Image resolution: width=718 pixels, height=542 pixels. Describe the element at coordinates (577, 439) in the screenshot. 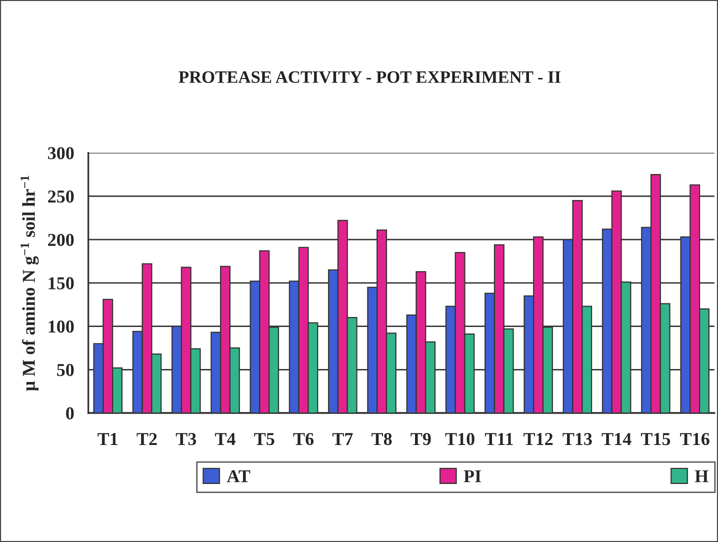

I see `x-tick-label: T13` at that location.